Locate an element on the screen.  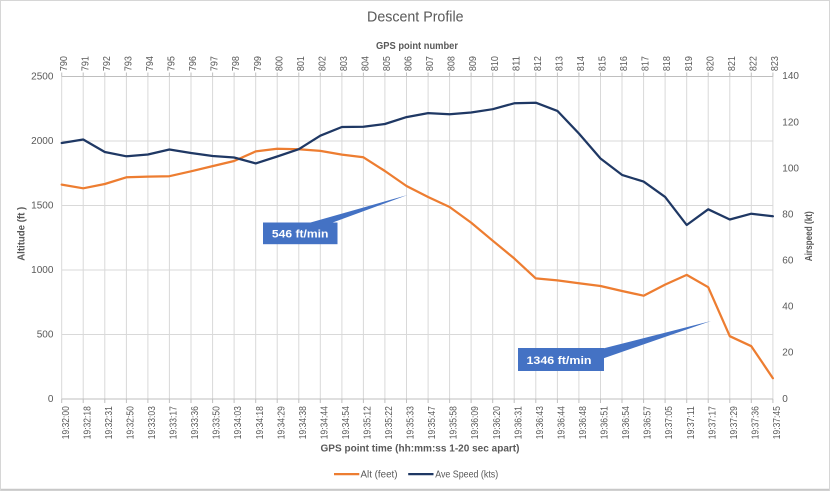
svg-text: 19:34:18 is located at coordinates (260, 422).